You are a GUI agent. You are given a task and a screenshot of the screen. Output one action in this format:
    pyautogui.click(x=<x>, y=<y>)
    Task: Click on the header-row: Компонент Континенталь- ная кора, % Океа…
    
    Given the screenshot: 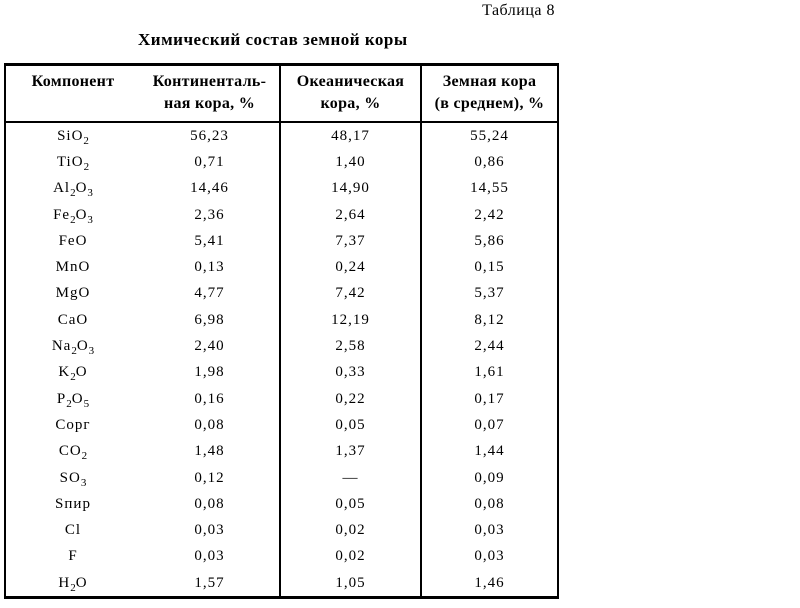 What is the action you would take?
    pyautogui.click(x=281, y=93)
    